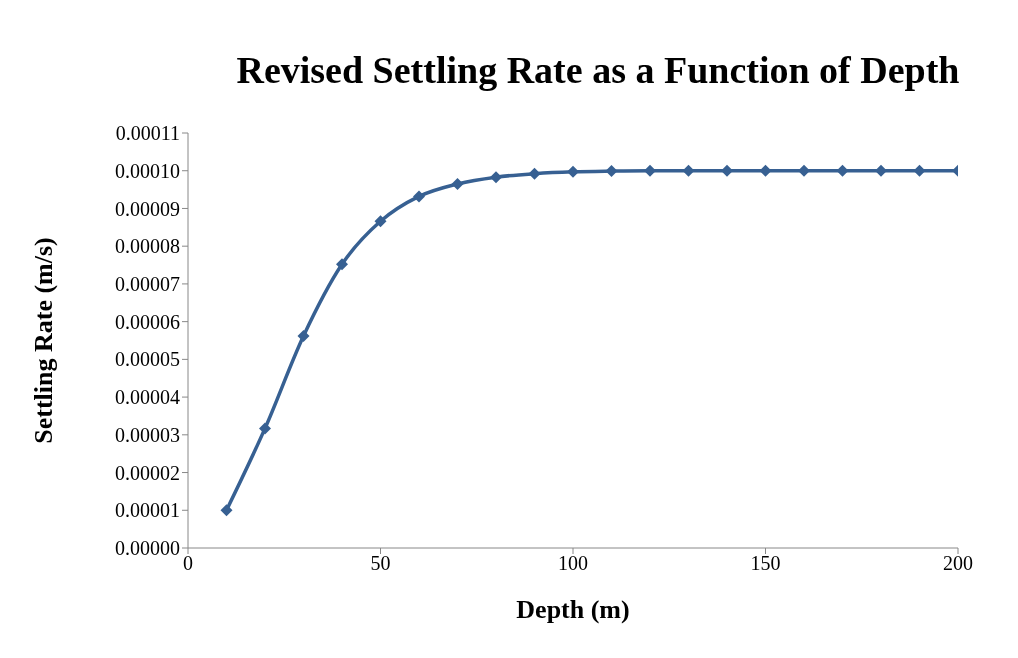 The height and width of the screenshot is (658, 1018). Describe the element at coordinates (44, 340) in the screenshot. I see `y-axis-title: Settling Rate (m/s)` at that location.